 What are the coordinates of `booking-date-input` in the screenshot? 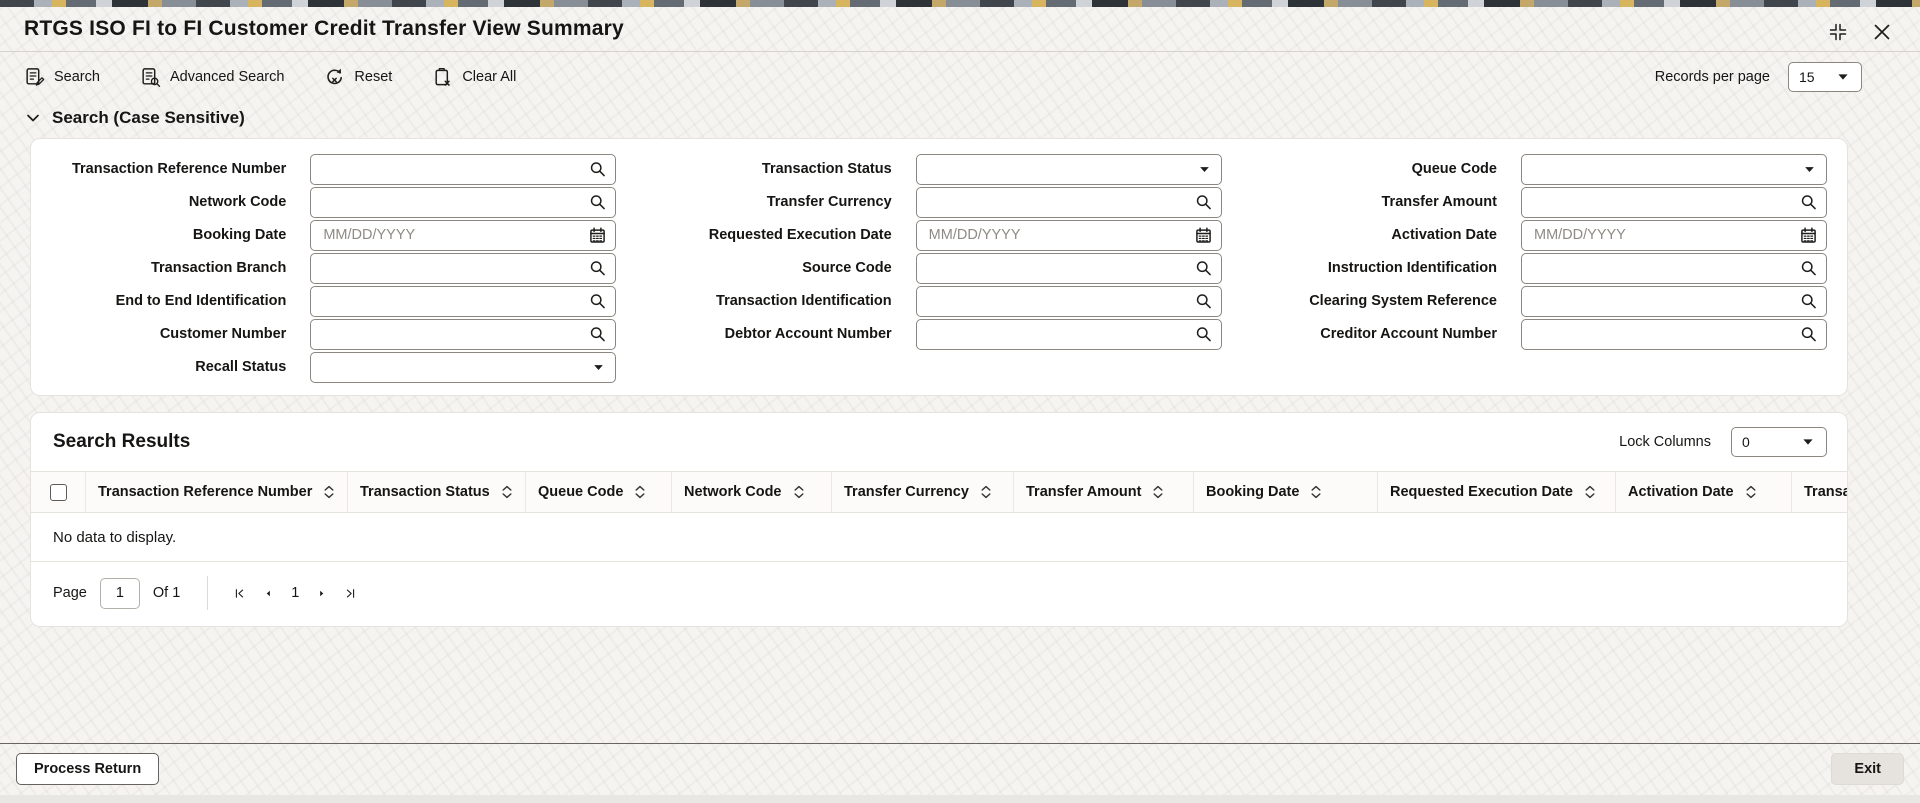 It's located at (463, 235).